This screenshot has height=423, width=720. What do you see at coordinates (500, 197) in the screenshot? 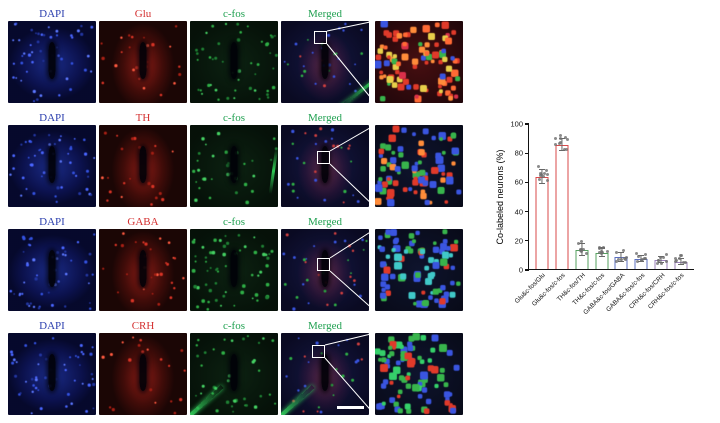
I see `y-axis-label: Co-labeled neurons (%)` at bounding box center [500, 197].